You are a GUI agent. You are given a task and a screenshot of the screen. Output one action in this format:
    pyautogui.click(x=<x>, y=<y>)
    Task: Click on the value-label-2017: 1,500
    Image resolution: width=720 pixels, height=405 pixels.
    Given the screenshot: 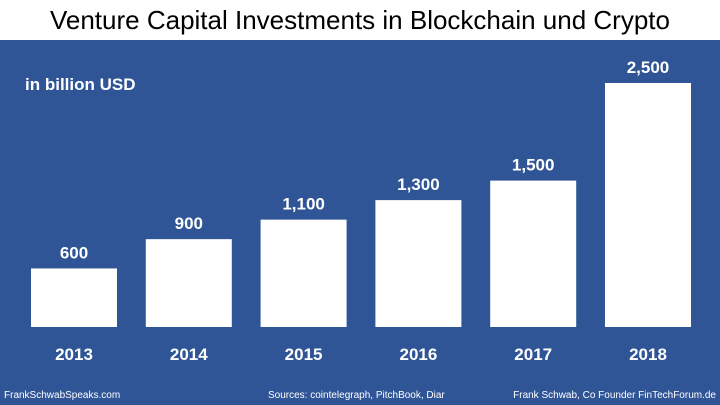 What is the action you would take?
    pyautogui.click(x=533, y=165)
    